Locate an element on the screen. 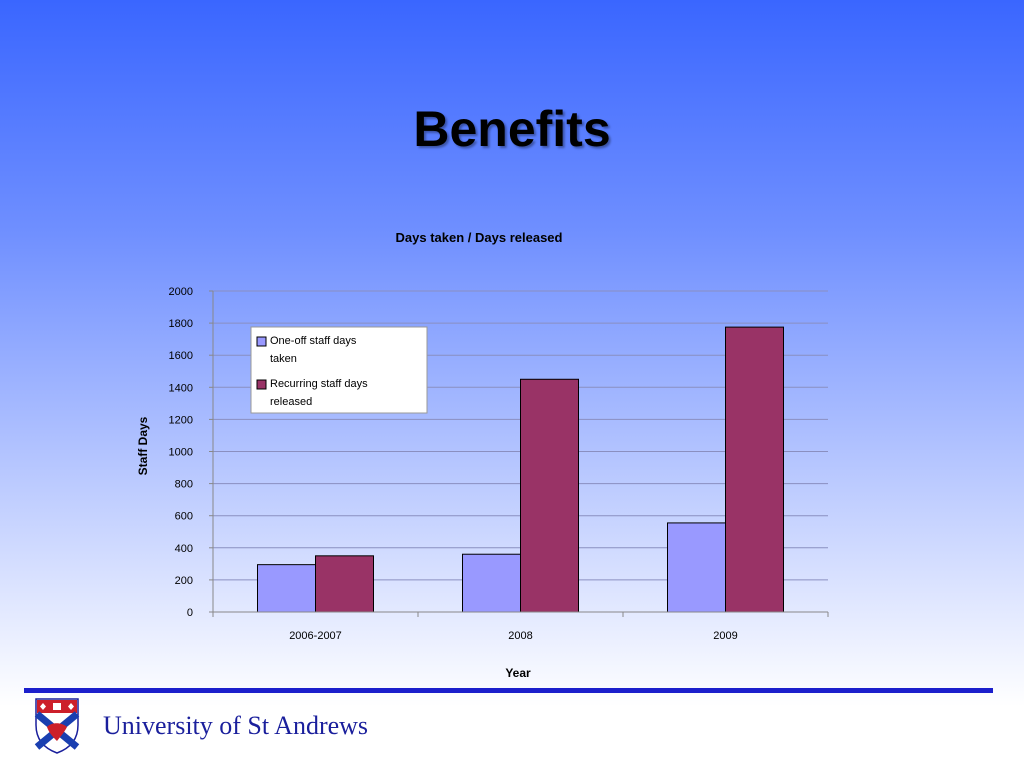  x-tick-label: 2006-2007 is located at coordinates (315, 636).